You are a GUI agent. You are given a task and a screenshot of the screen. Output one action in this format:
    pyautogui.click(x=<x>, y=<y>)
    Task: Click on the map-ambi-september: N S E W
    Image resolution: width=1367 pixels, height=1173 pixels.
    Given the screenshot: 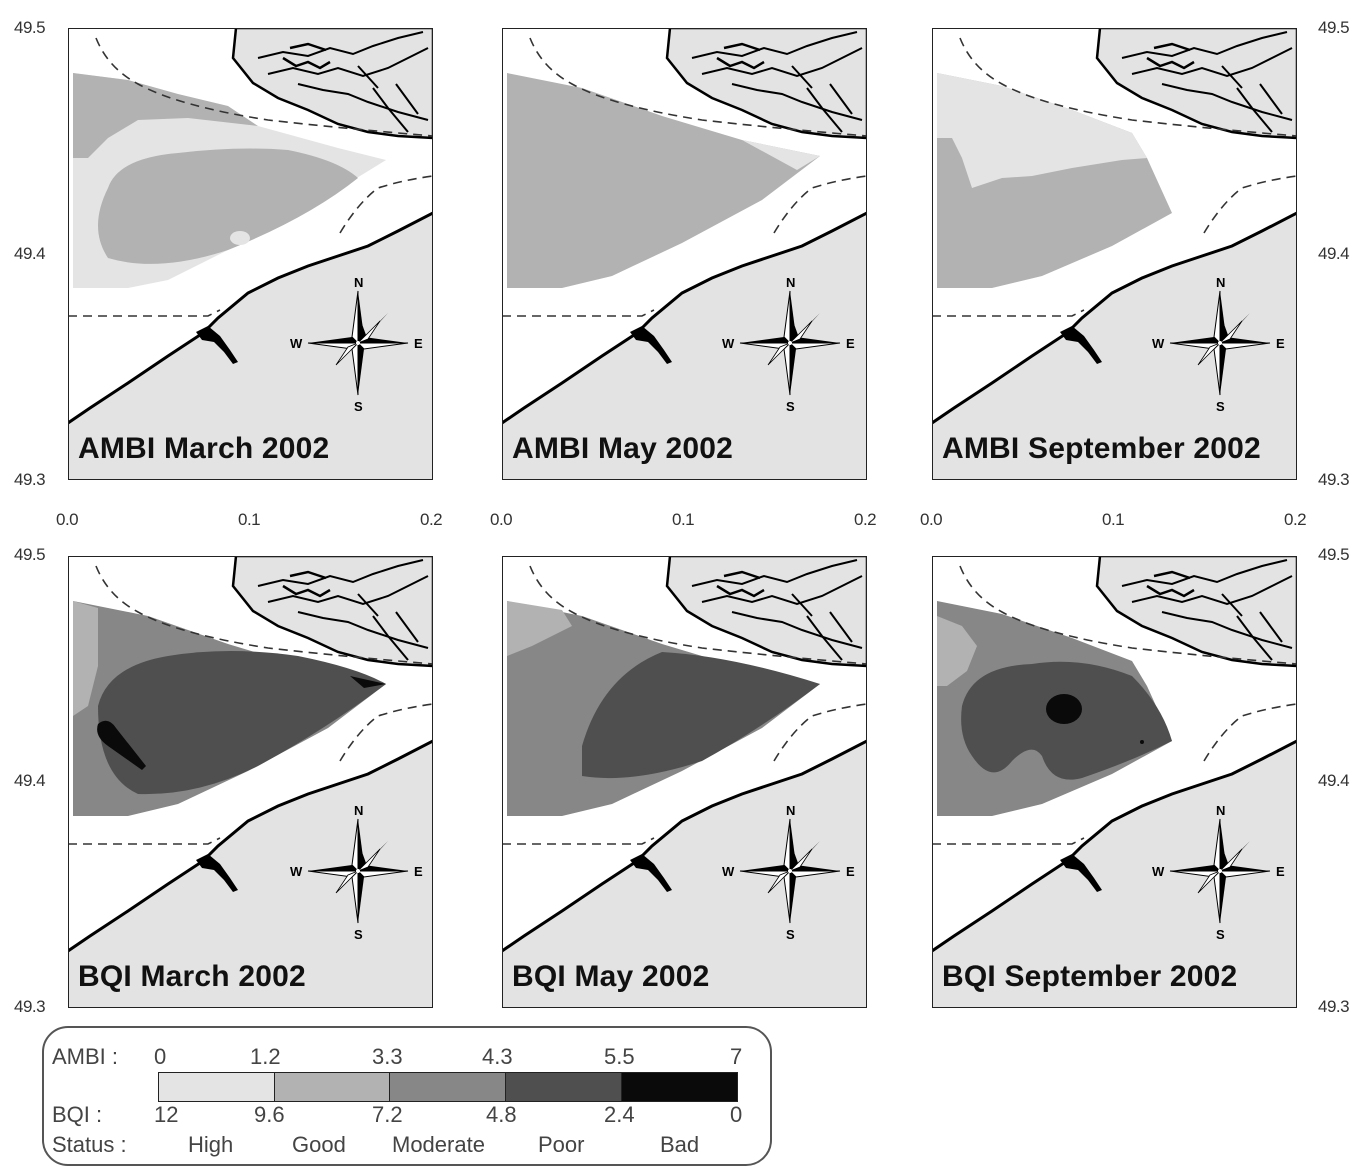 What is the action you would take?
    pyautogui.click(x=1114, y=254)
    